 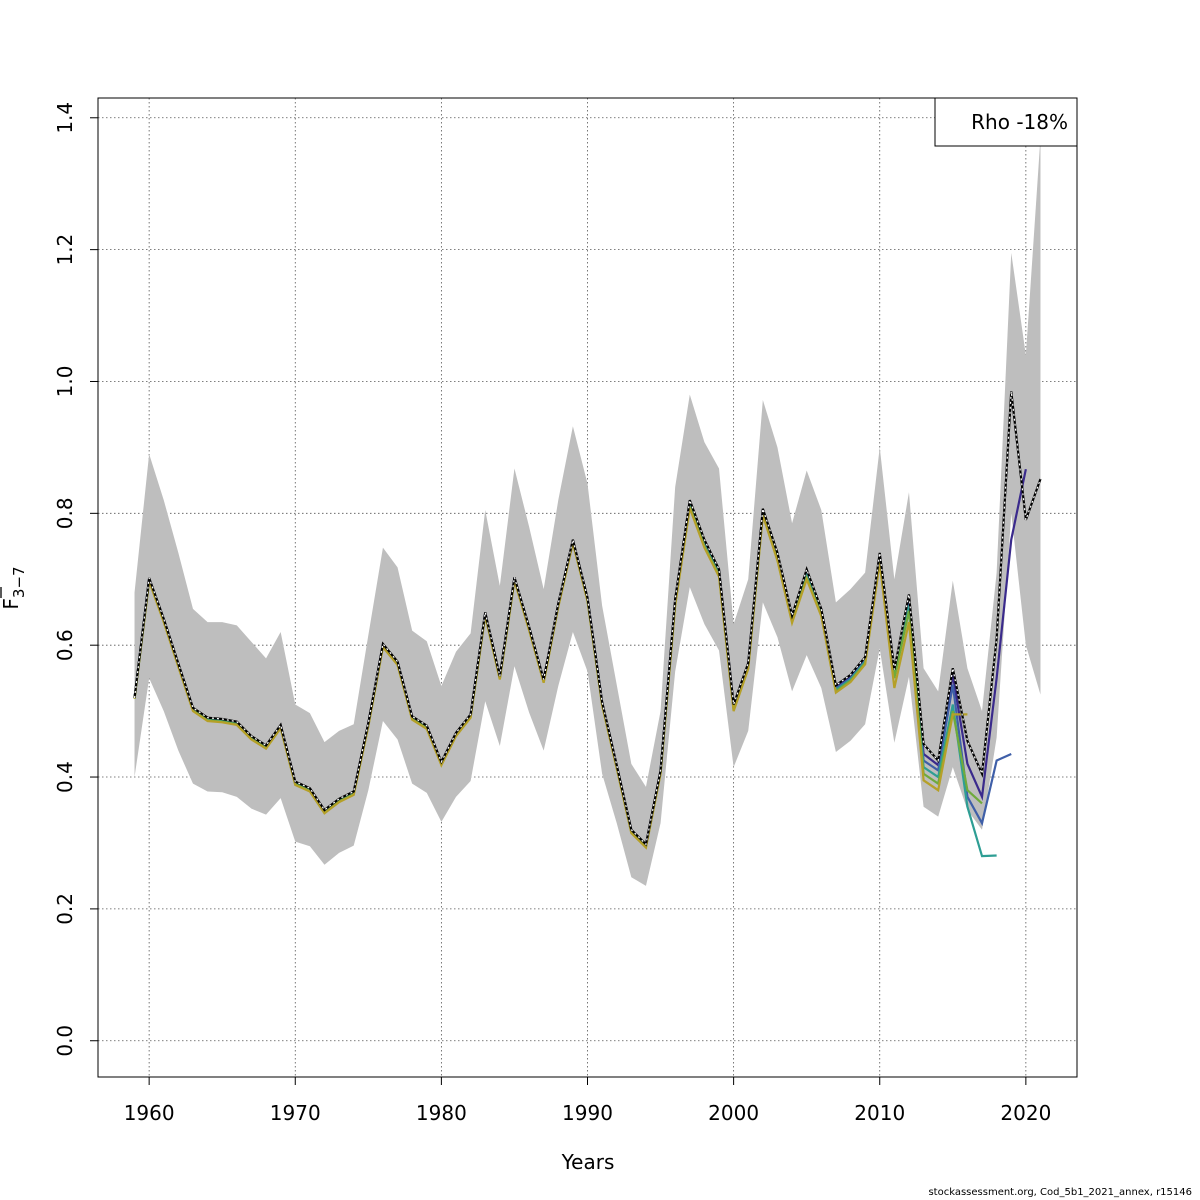 What do you see at coordinates (733, 1113) in the screenshot?
I see `x-tick-label: 2000` at bounding box center [733, 1113].